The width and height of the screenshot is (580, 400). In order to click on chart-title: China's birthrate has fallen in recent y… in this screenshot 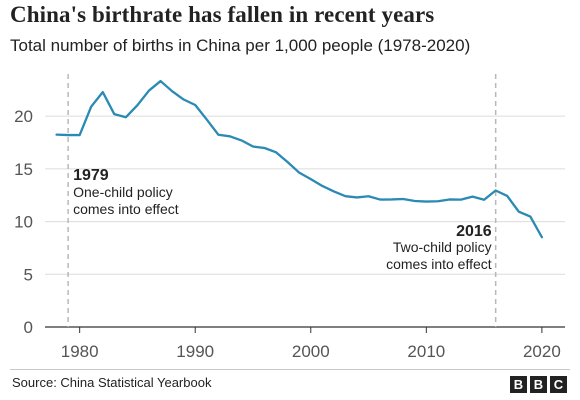, I will do `click(222, 14)`.